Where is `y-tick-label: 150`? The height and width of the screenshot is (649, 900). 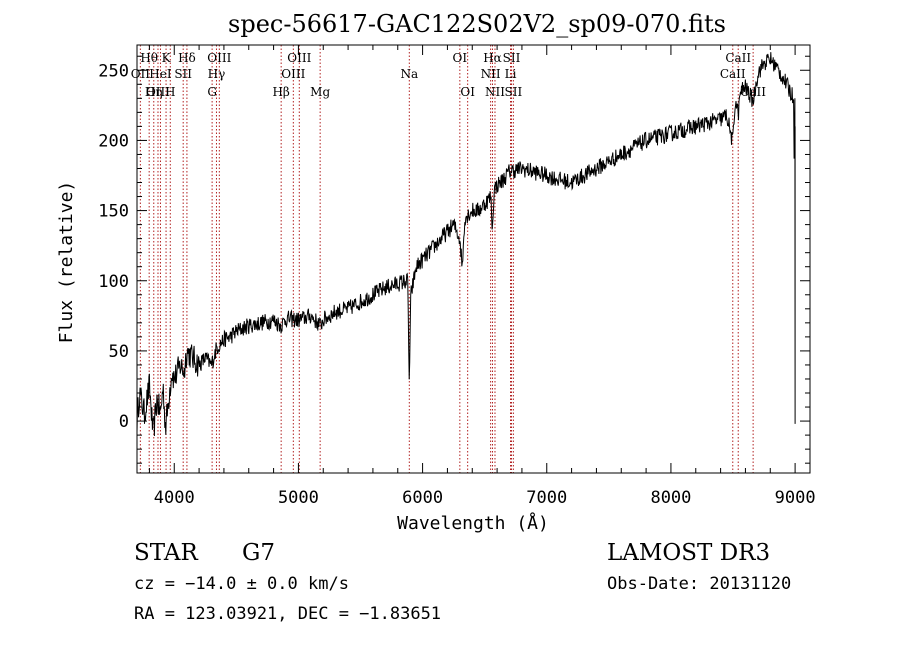
y-tick-label: 150 is located at coordinates (113, 212).